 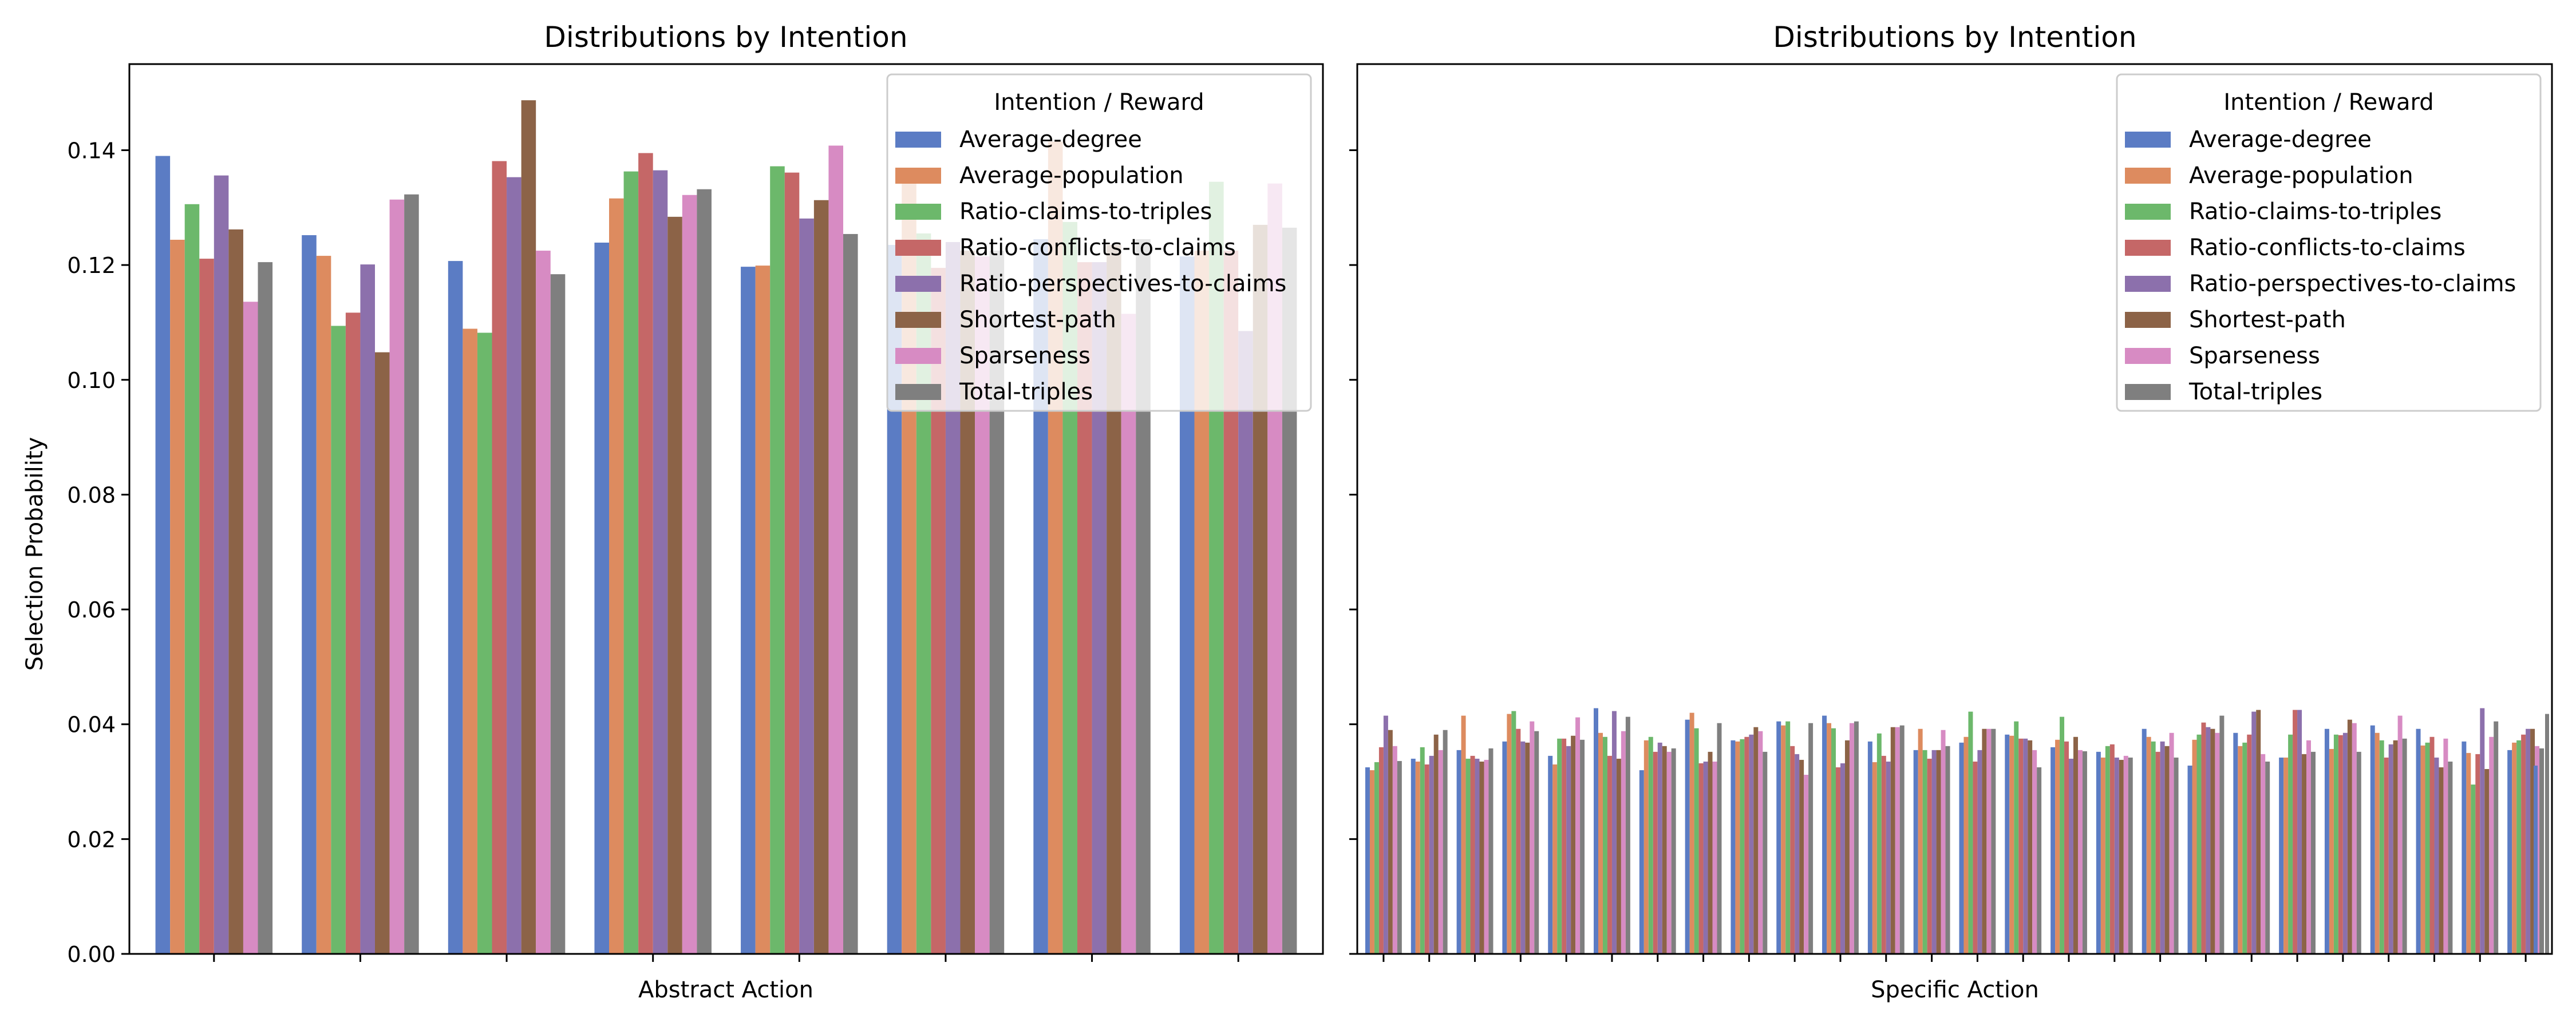 I want to click on legend-entry-label: Ratio-claims-to-triples, so click(x=2315, y=212).